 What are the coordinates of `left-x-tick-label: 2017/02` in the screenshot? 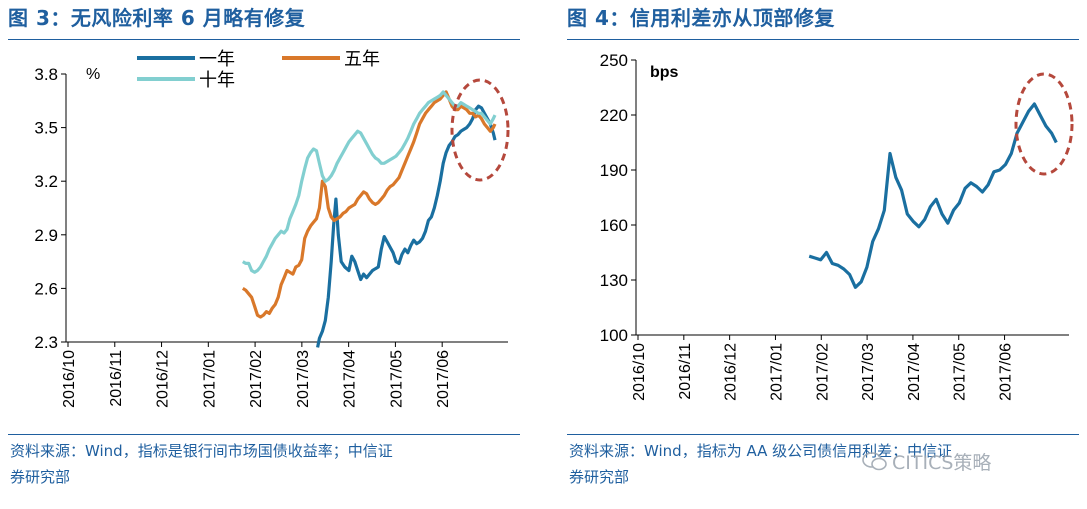 It's located at (256, 379).